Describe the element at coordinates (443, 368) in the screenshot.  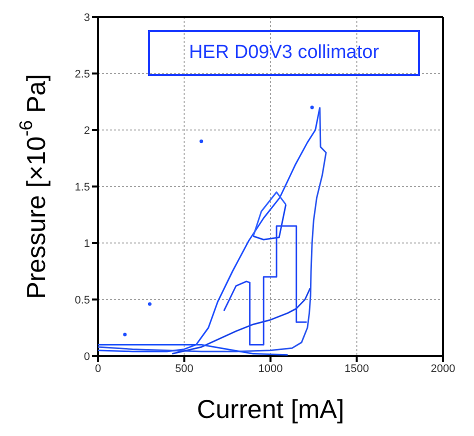
I see `x-tick-label: 2000` at that location.